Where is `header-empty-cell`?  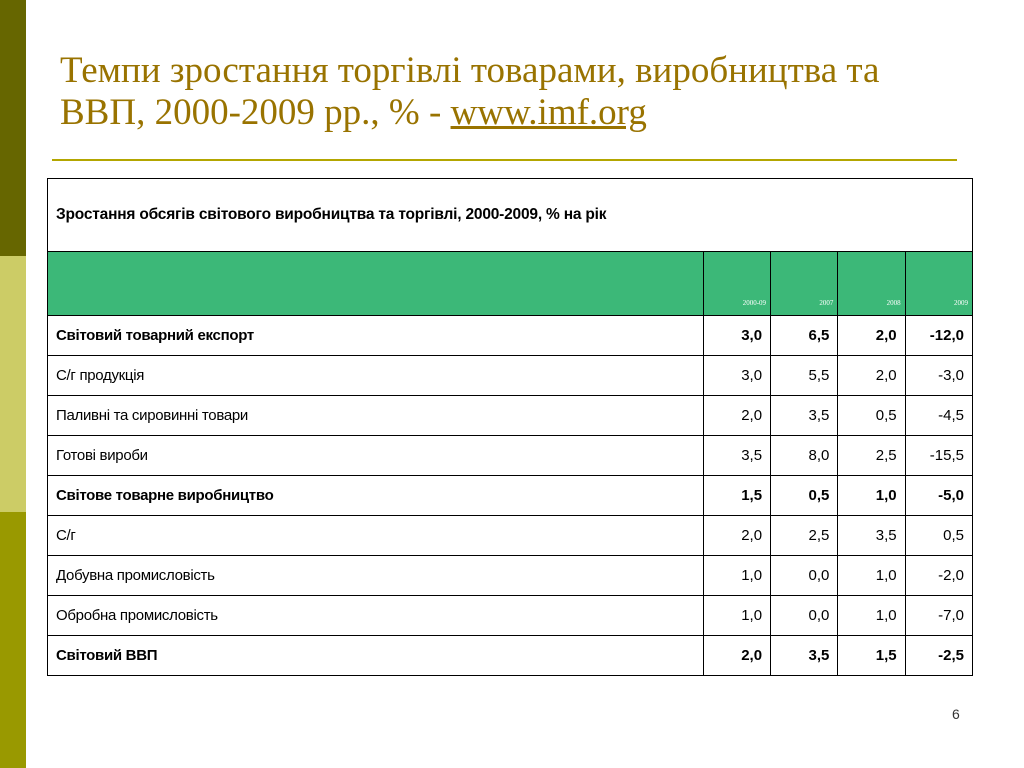
header-empty-cell is located at coordinates (375, 283).